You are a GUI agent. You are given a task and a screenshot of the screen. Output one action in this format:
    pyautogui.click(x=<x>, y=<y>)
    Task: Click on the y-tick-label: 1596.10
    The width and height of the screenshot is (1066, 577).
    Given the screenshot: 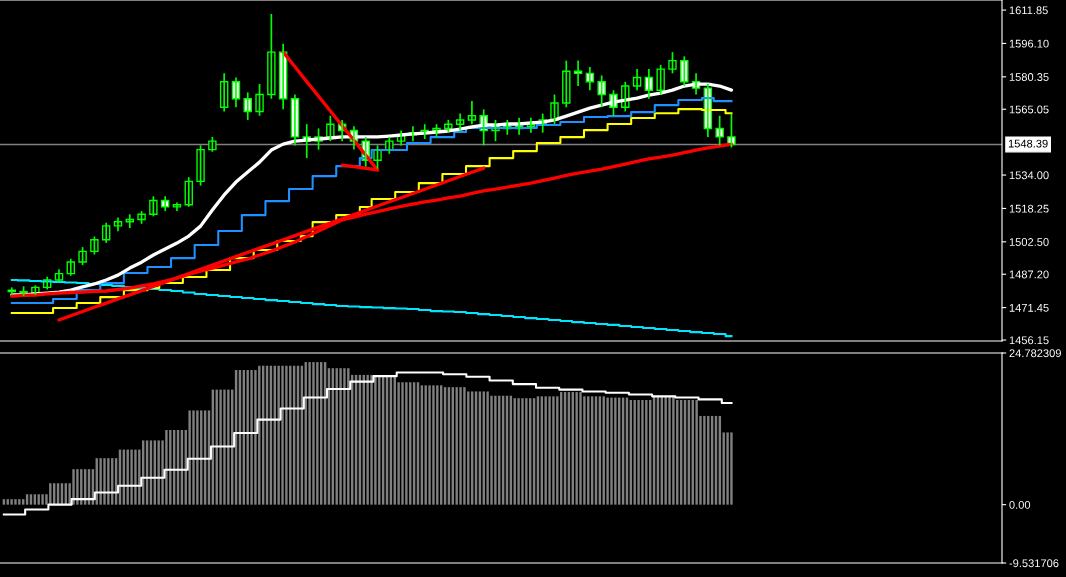 What is the action you would take?
    pyautogui.click(x=1029, y=43)
    